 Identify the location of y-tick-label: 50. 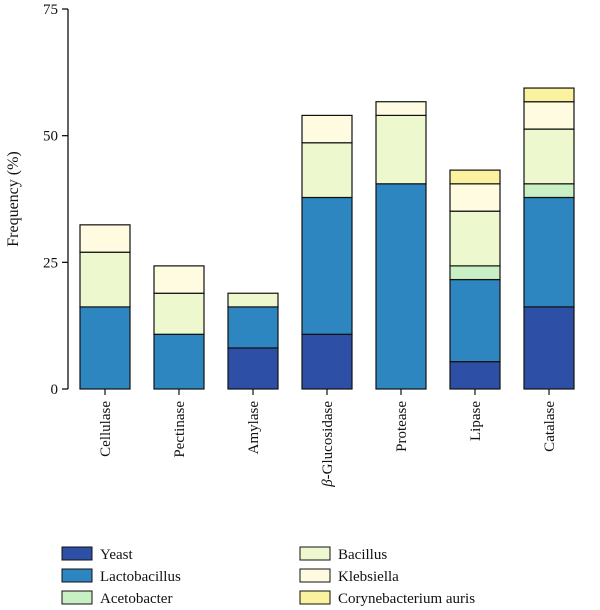
(50, 137).